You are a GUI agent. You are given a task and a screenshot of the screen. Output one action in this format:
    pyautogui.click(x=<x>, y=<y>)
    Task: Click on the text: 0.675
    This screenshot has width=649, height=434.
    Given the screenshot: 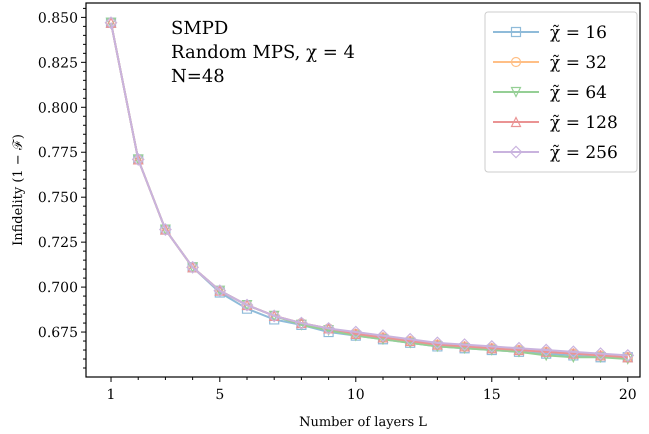 What is the action you would take?
    pyautogui.click(x=58, y=333)
    